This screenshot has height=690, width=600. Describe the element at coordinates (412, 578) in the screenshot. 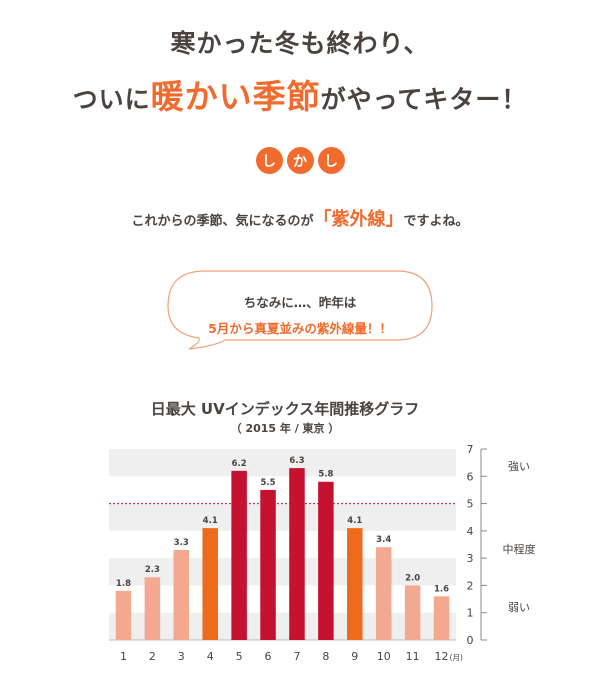

I see `bar-value-label: 2.0` at that location.